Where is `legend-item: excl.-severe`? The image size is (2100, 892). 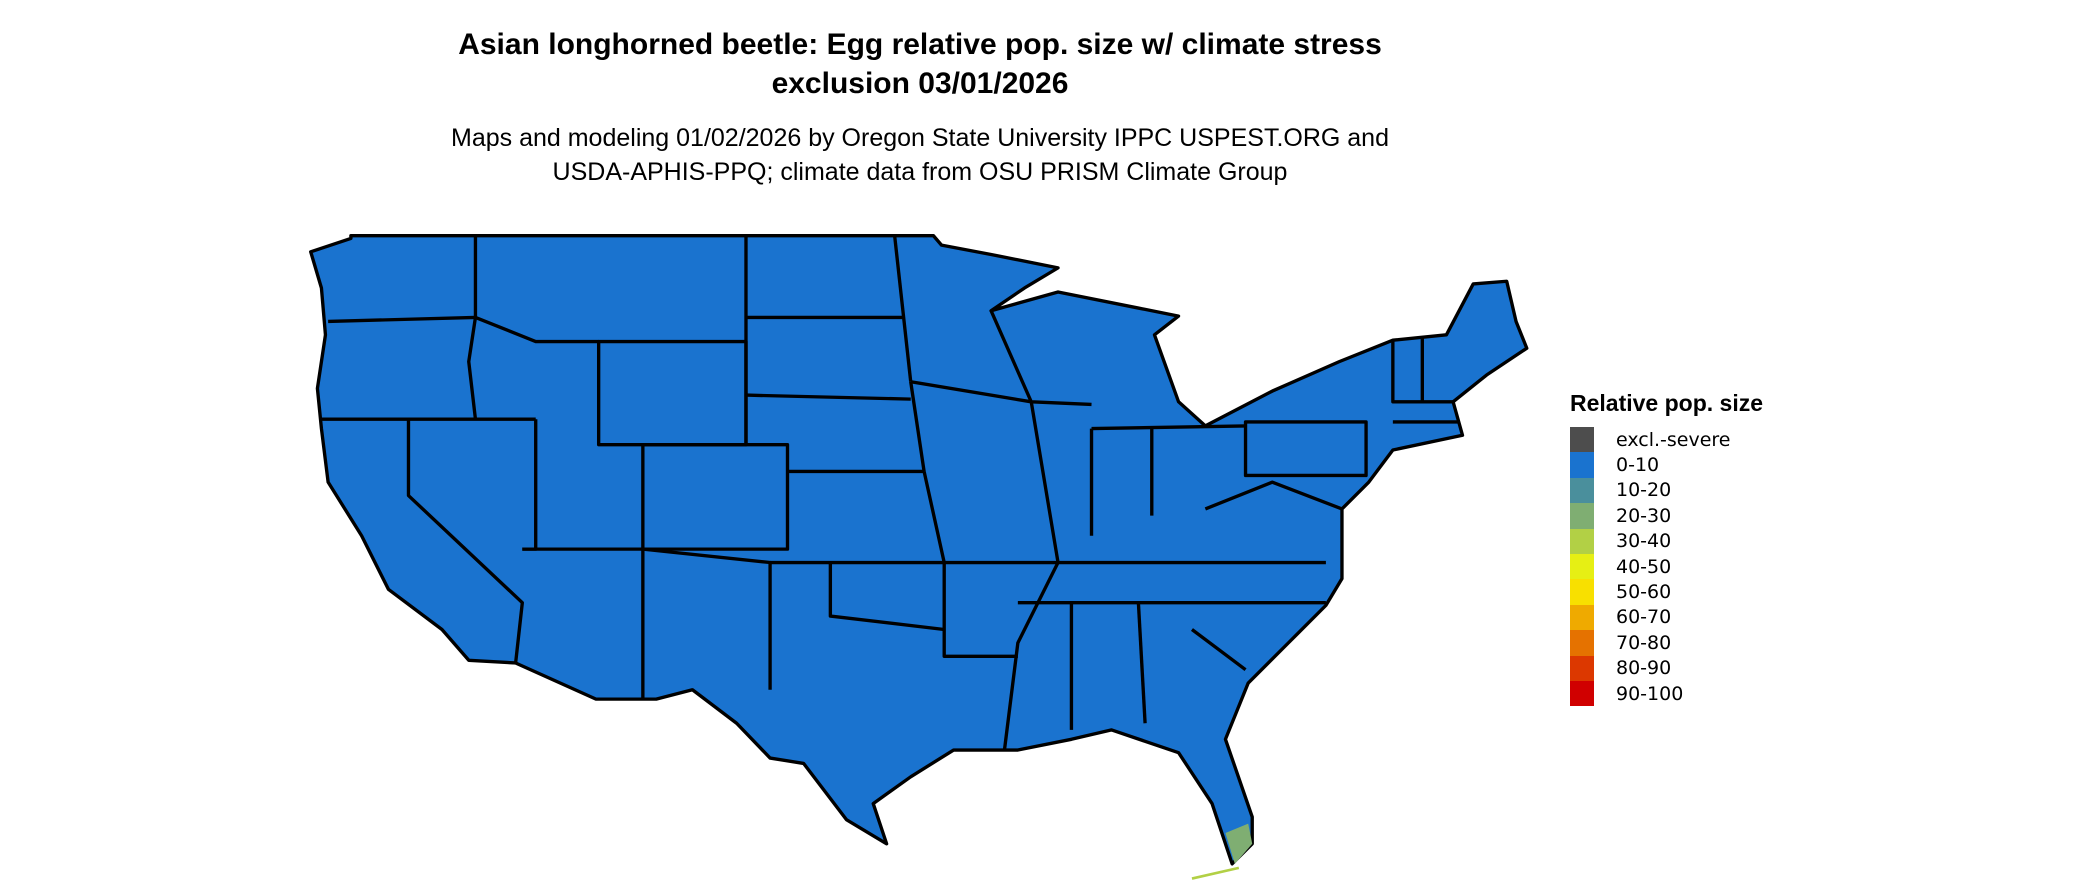 legend-item: excl.-severe is located at coordinates (1666, 440).